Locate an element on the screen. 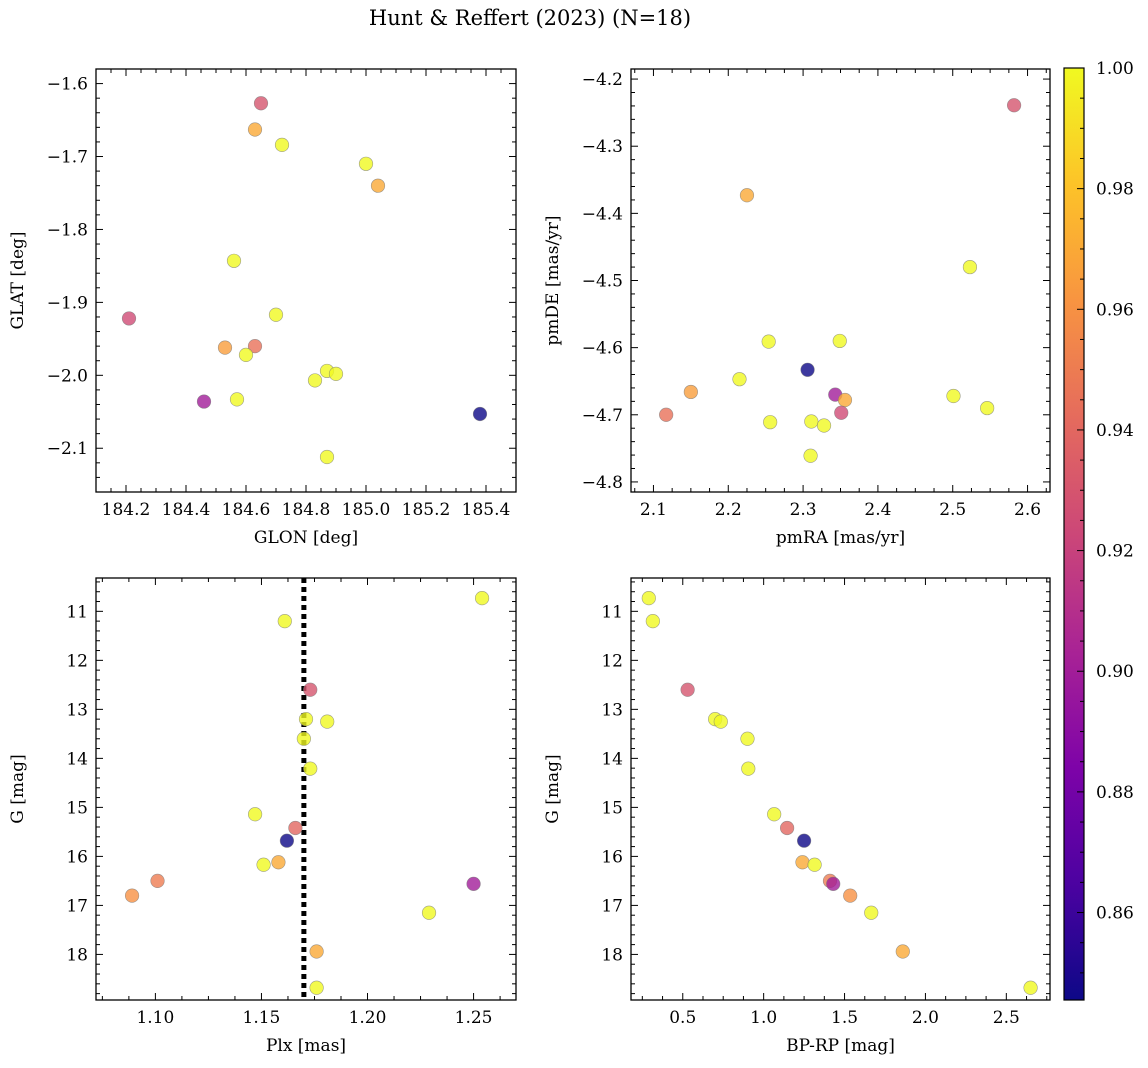  y-tick-label: 11 is located at coordinates (612, 612).